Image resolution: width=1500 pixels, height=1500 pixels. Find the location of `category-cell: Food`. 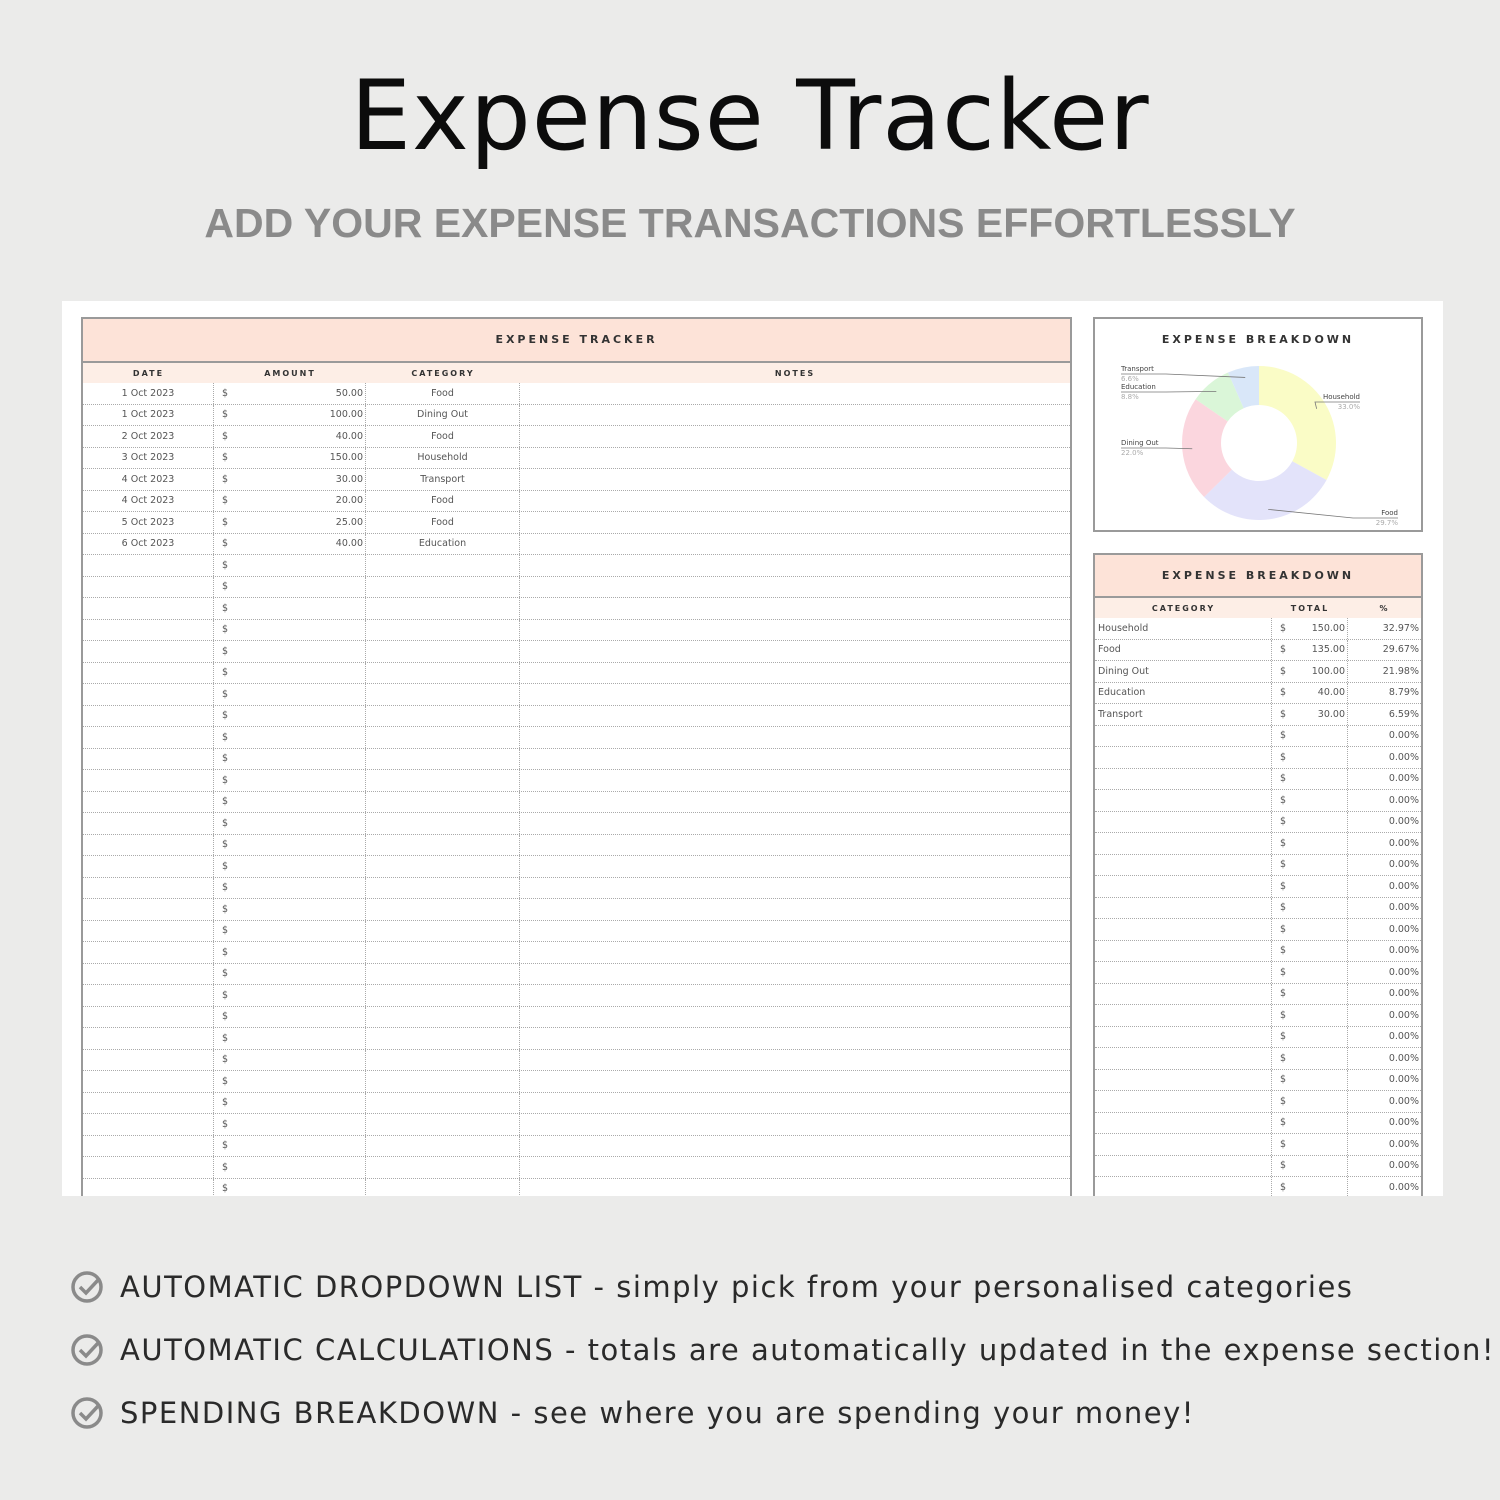

category-cell: Food is located at coordinates (443, 393).